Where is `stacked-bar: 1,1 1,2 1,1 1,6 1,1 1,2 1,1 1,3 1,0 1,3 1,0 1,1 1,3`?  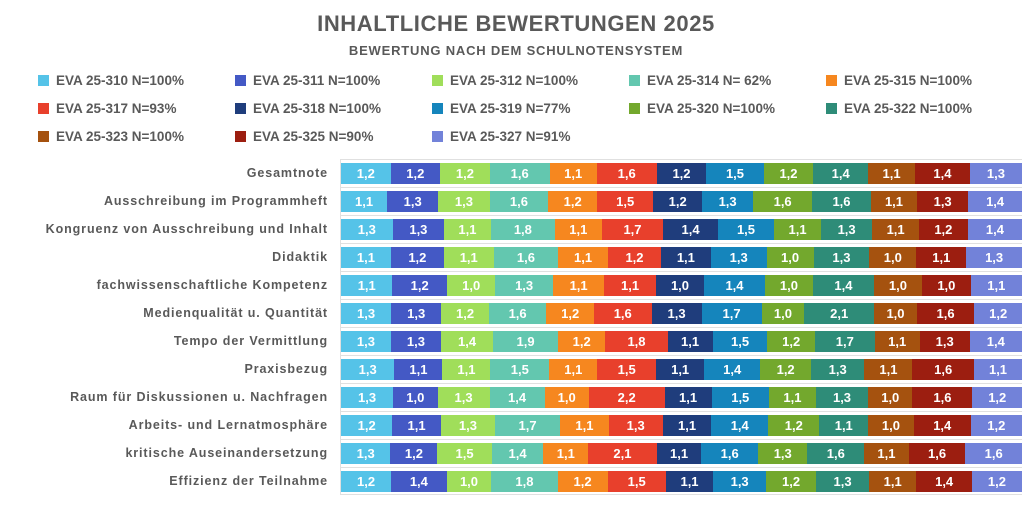
stacked-bar: 1,1 1,2 1,1 1,6 1,1 1,2 1,1 1,3 1,0 1,3 1,0 1,1 1,3 is located at coordinates (681, 257).